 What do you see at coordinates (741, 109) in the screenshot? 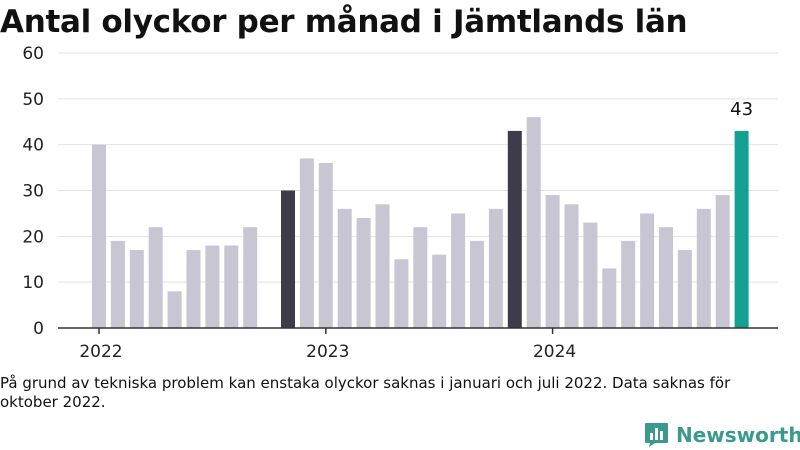
I see `data-label-highlight: 43` at bounding box center [741, 109].